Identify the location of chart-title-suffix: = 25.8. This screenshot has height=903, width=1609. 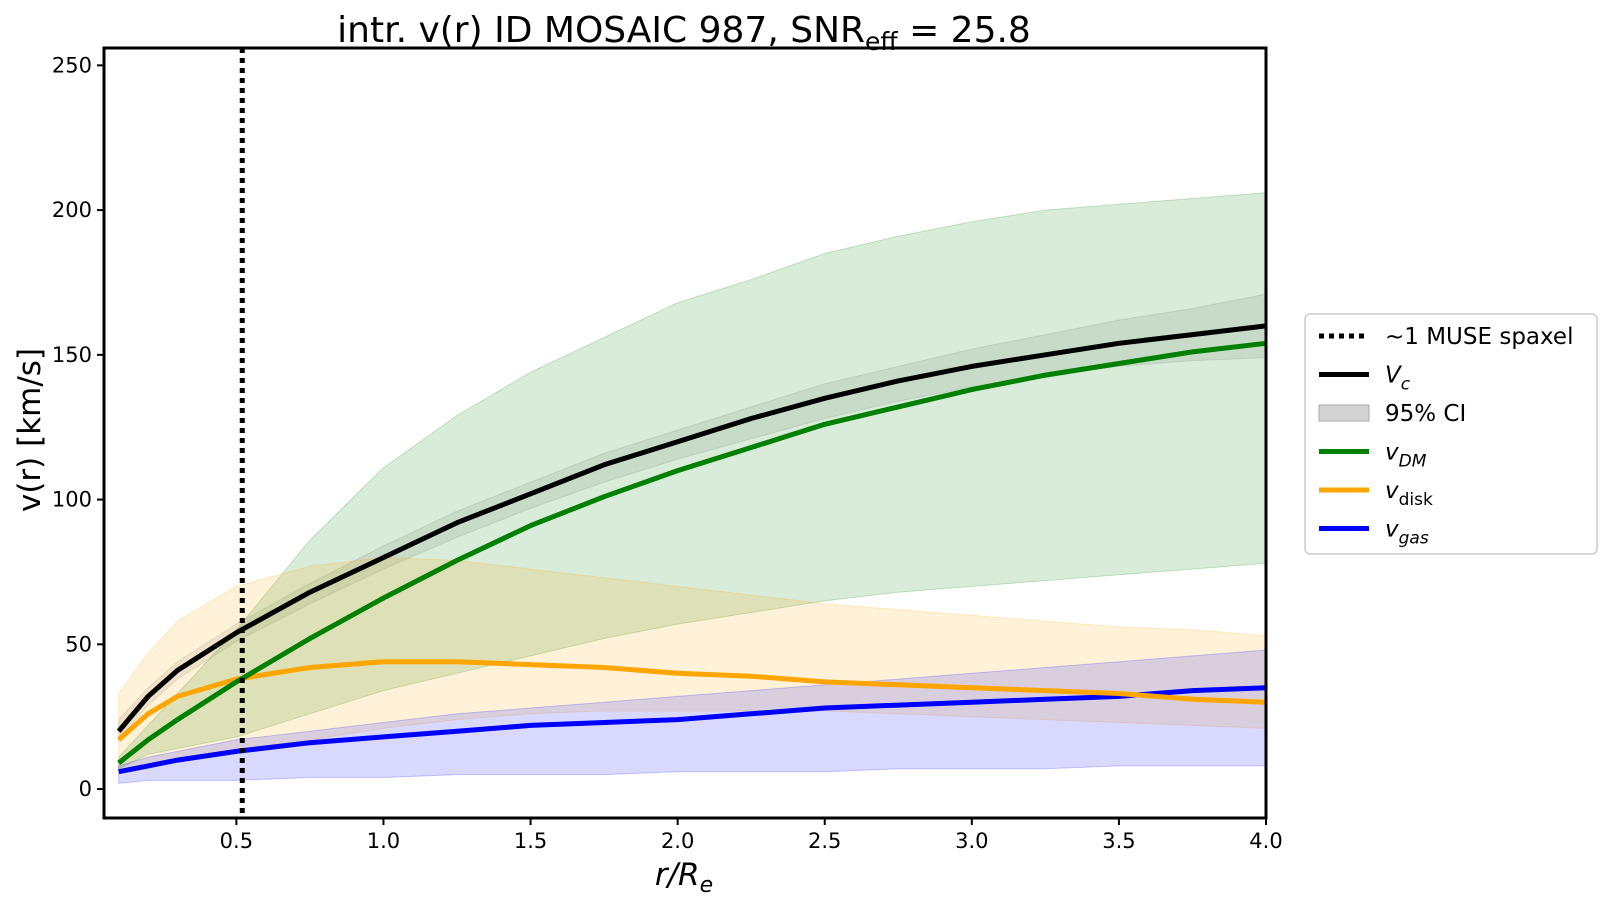
(964, 30).